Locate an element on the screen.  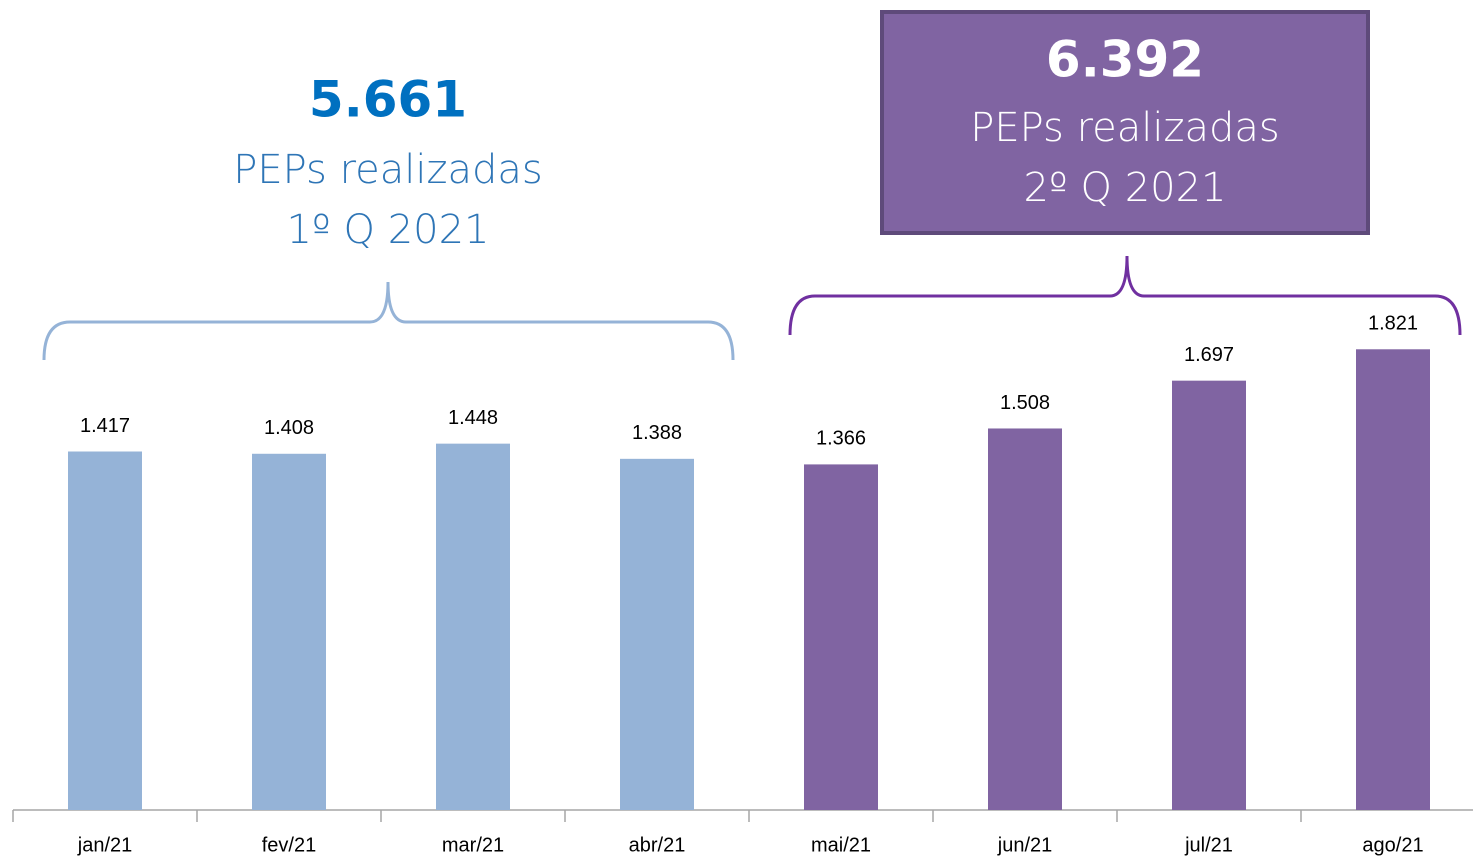
x-tick-label: ago/21 is located at coordinates (1392, 845).